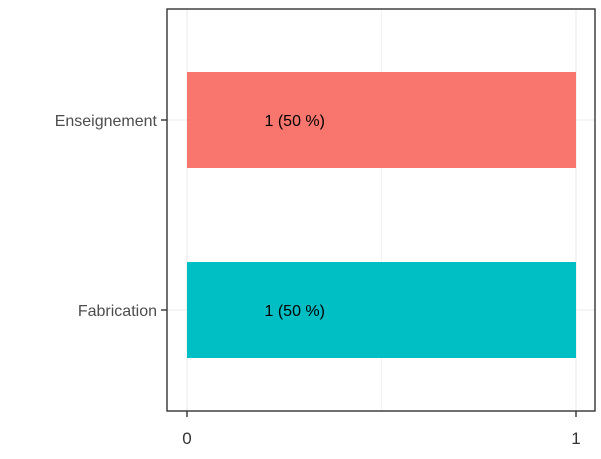 Image resolution: width=601 pixels, height=459 pixels. I want to click on bar-fabrication, so click(381, 310).